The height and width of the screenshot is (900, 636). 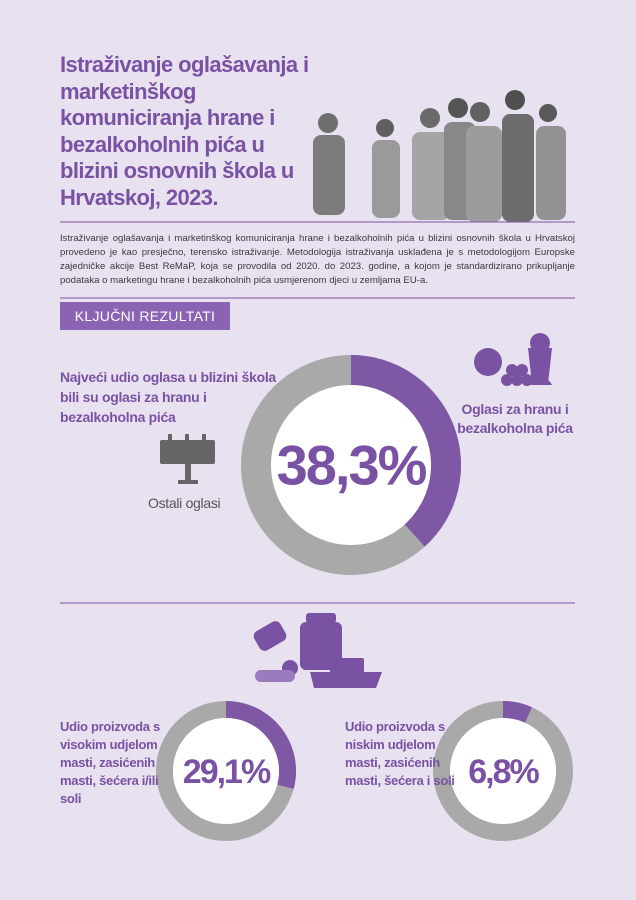 I want to click on highlight-label: Oglasi za hranu i bezalkoholna pića, so click(x=515, y=418).